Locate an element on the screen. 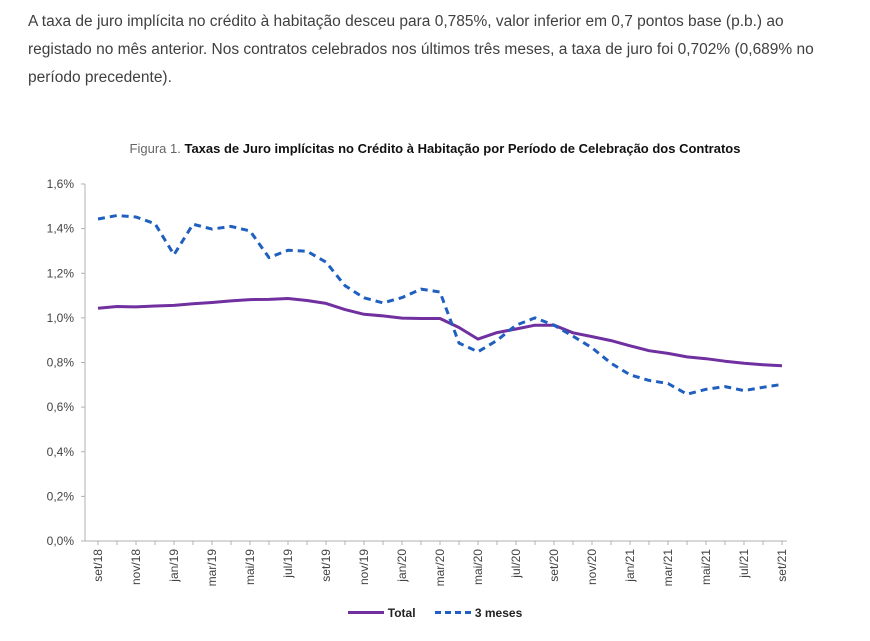  y-tick-label: 1,2% is located at coordinates (61, 273).